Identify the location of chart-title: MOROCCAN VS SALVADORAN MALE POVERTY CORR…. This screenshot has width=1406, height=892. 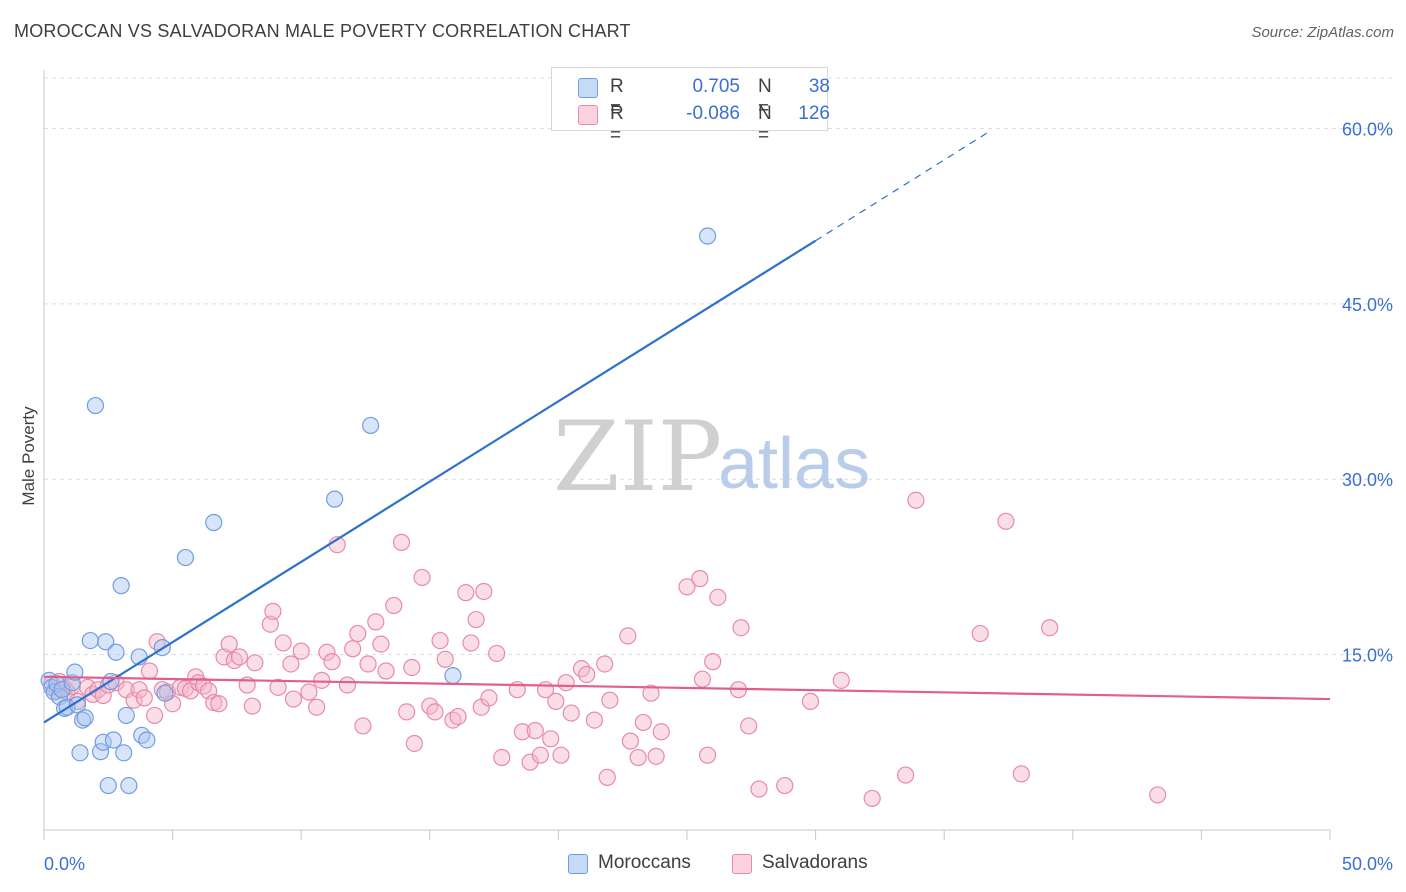
(322, 31).